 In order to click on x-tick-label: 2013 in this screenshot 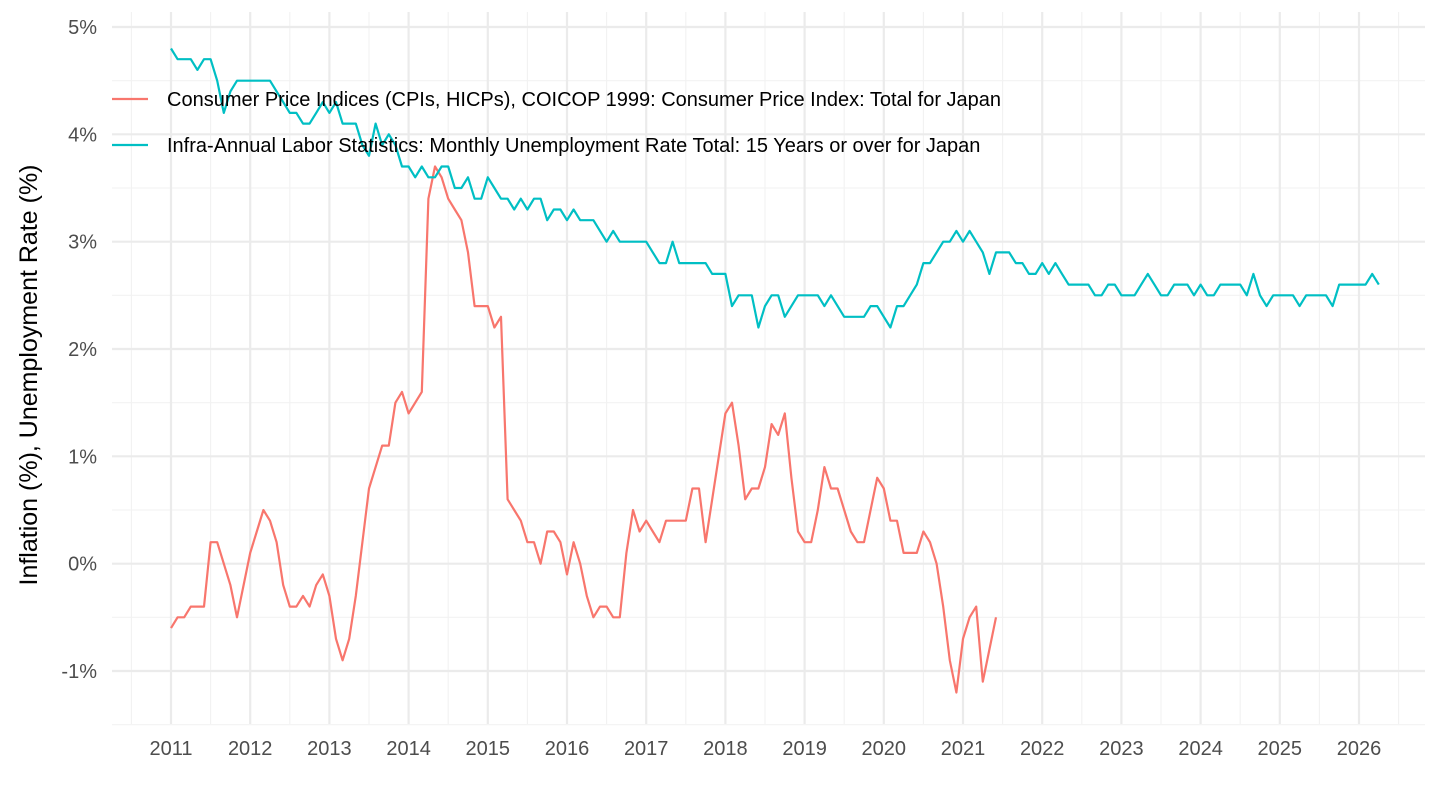, I will do `click(329, 749)`.